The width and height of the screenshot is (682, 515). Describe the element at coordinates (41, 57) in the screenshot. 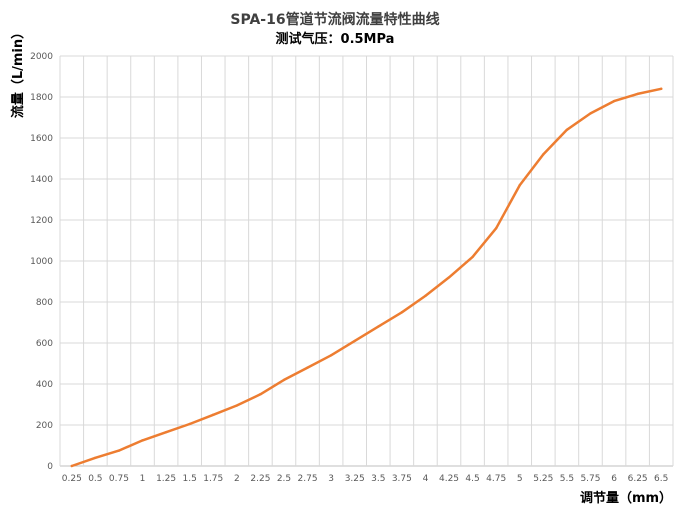

I see `y-tick-label: 2000` at that location.